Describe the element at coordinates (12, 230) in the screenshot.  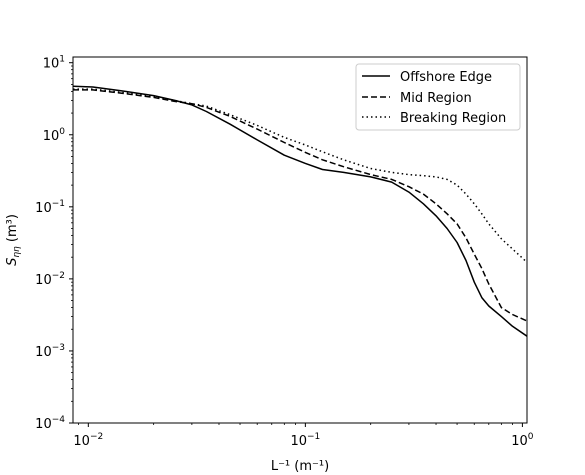
I see `y-axis-label-suffix: (m³)` at that location.